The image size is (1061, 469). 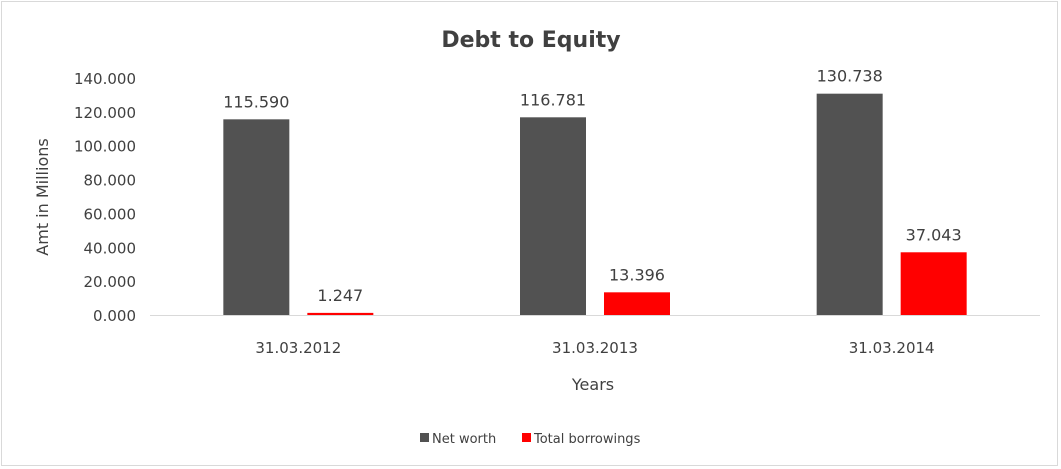 What do you see at coordinates (105, 79) in the screenshot?
I see `y-tick-label: 140.000` at bounding box center [105, 79].